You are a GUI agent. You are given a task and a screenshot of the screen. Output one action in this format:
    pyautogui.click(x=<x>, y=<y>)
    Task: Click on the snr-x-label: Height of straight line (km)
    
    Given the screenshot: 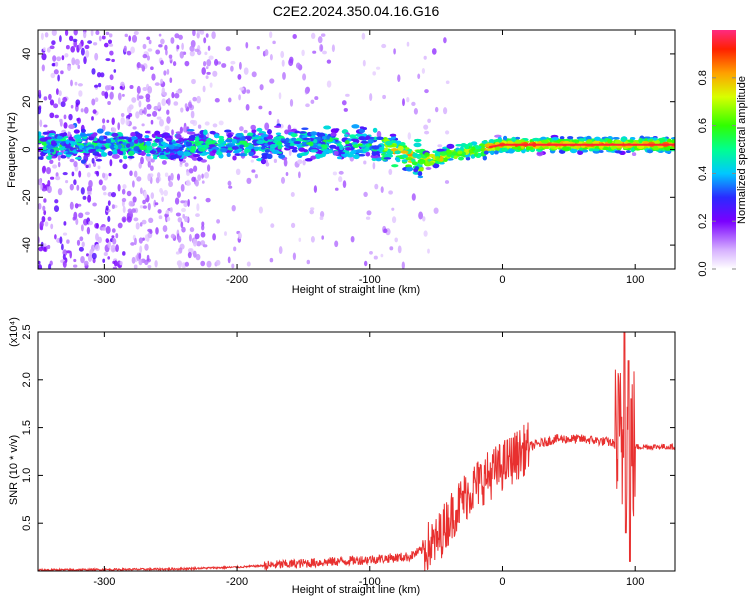 What is the action you would take?
    pyautogui.click(x=356, y=590)
    